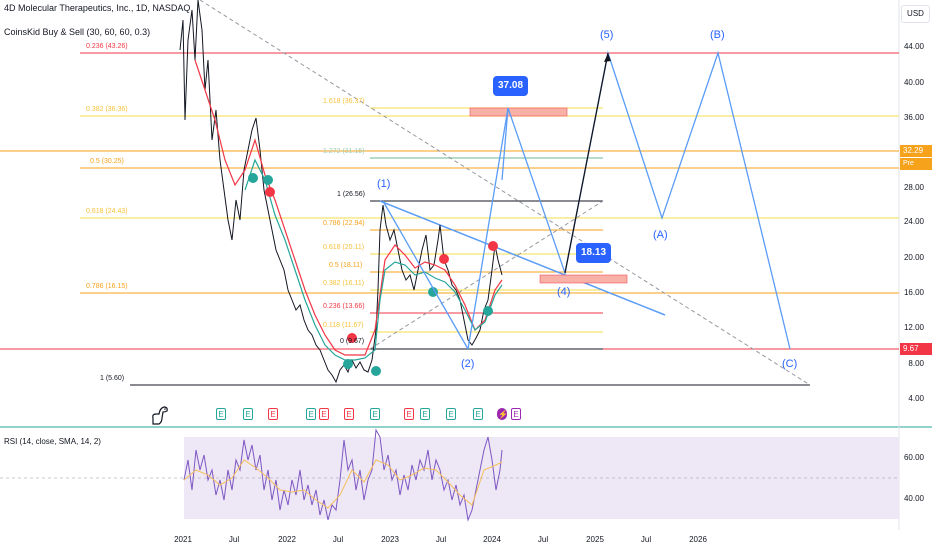 This screenshot has width=932, height=550. What do you see at coordinates (518, 112) in the screenshot?
I see `target-zone-top` at bounding box center [518, 112].